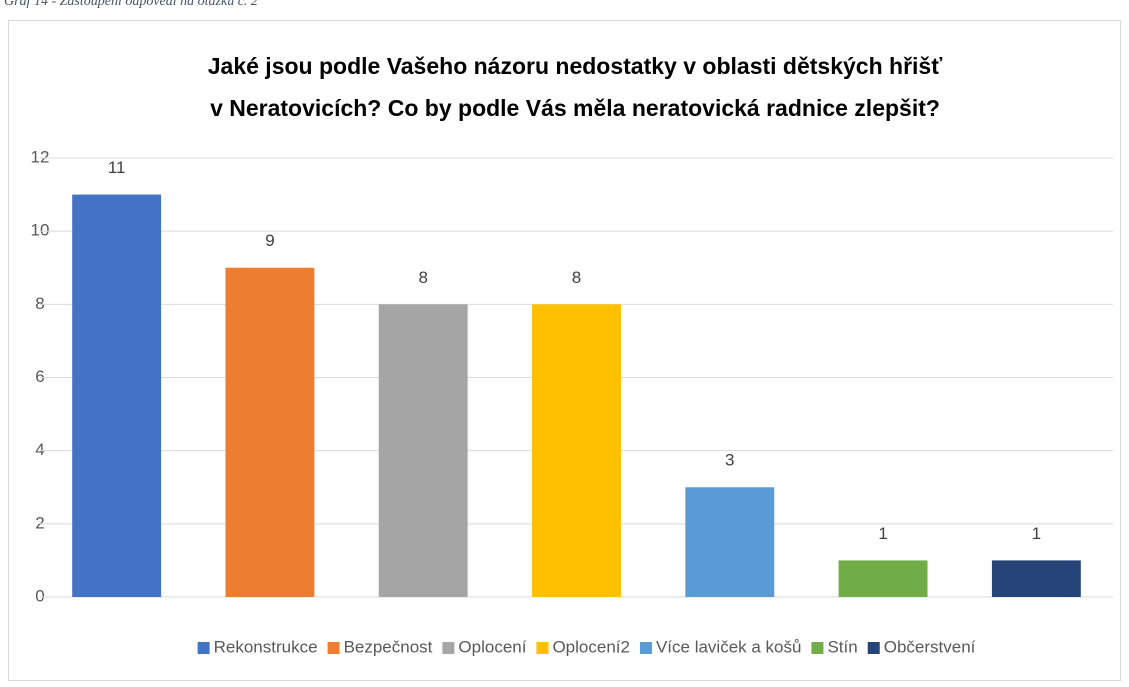 The height and width of the screenshot is (687, 1129). What do you see at coordinates (930, 646) in the screenshot?
I see `legend-label: Občerstvení` at bounding box center [930, 646].